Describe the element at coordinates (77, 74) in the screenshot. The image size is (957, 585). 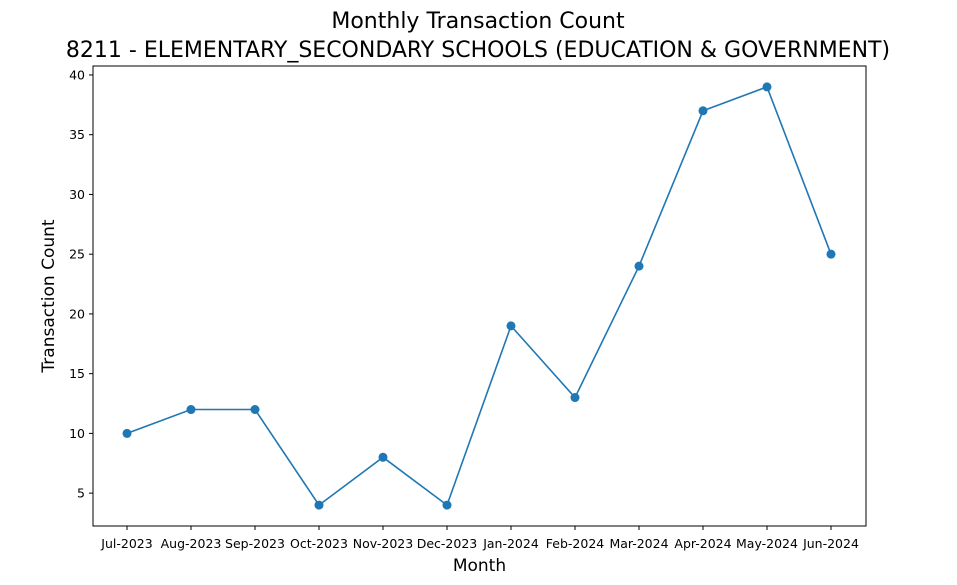
I see `y-tick-label: 40` at that location.